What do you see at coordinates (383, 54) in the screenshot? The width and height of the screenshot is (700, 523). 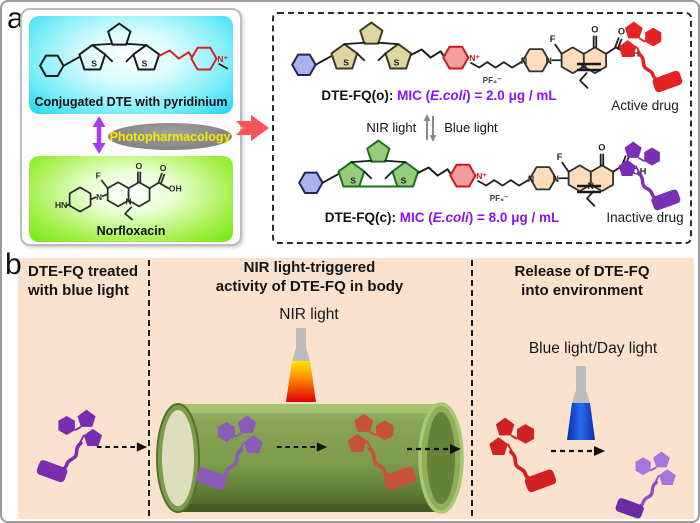 I see `dte-fq-open-core` at bounding box center [383, 54].